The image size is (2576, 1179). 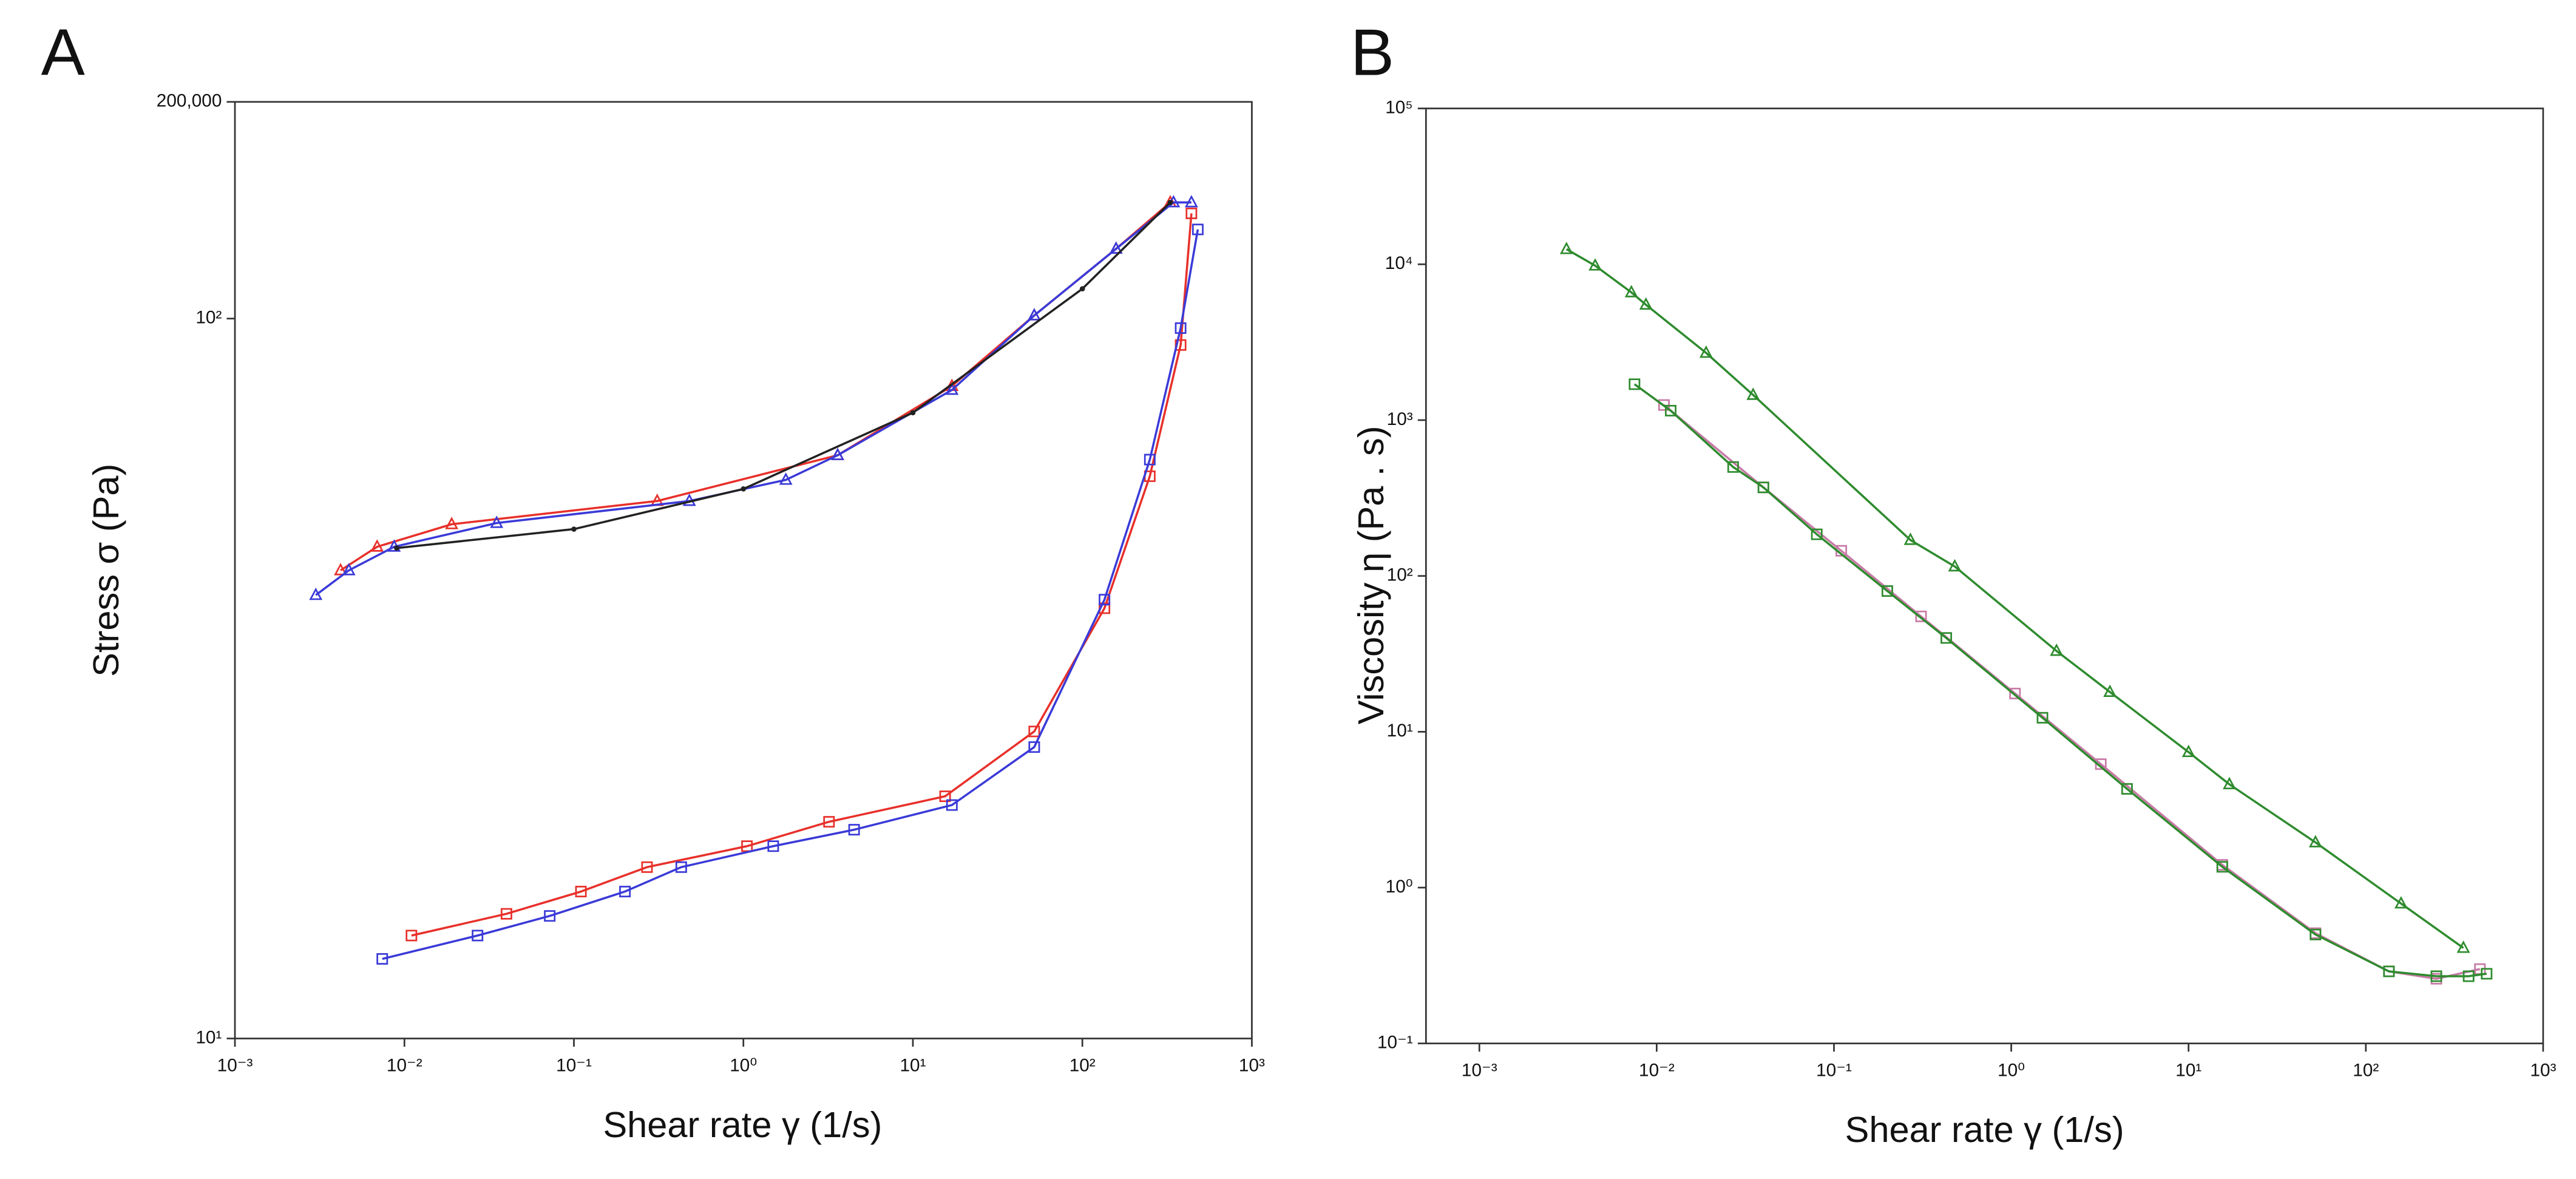 What do you see at coordinates (1372, 52) in the screenshot?
I see `panel-label: B` at bounding box center [1372, 52].